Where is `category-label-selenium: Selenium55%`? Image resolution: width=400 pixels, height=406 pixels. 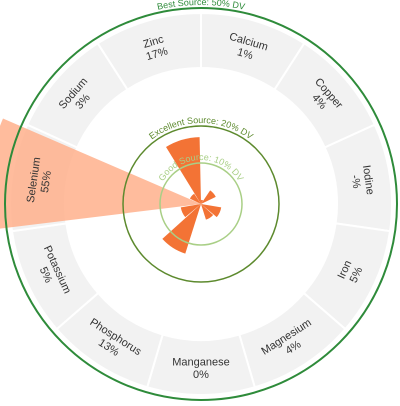 category-label-selenium: Selenium55% is located at coordinates (40, 180).